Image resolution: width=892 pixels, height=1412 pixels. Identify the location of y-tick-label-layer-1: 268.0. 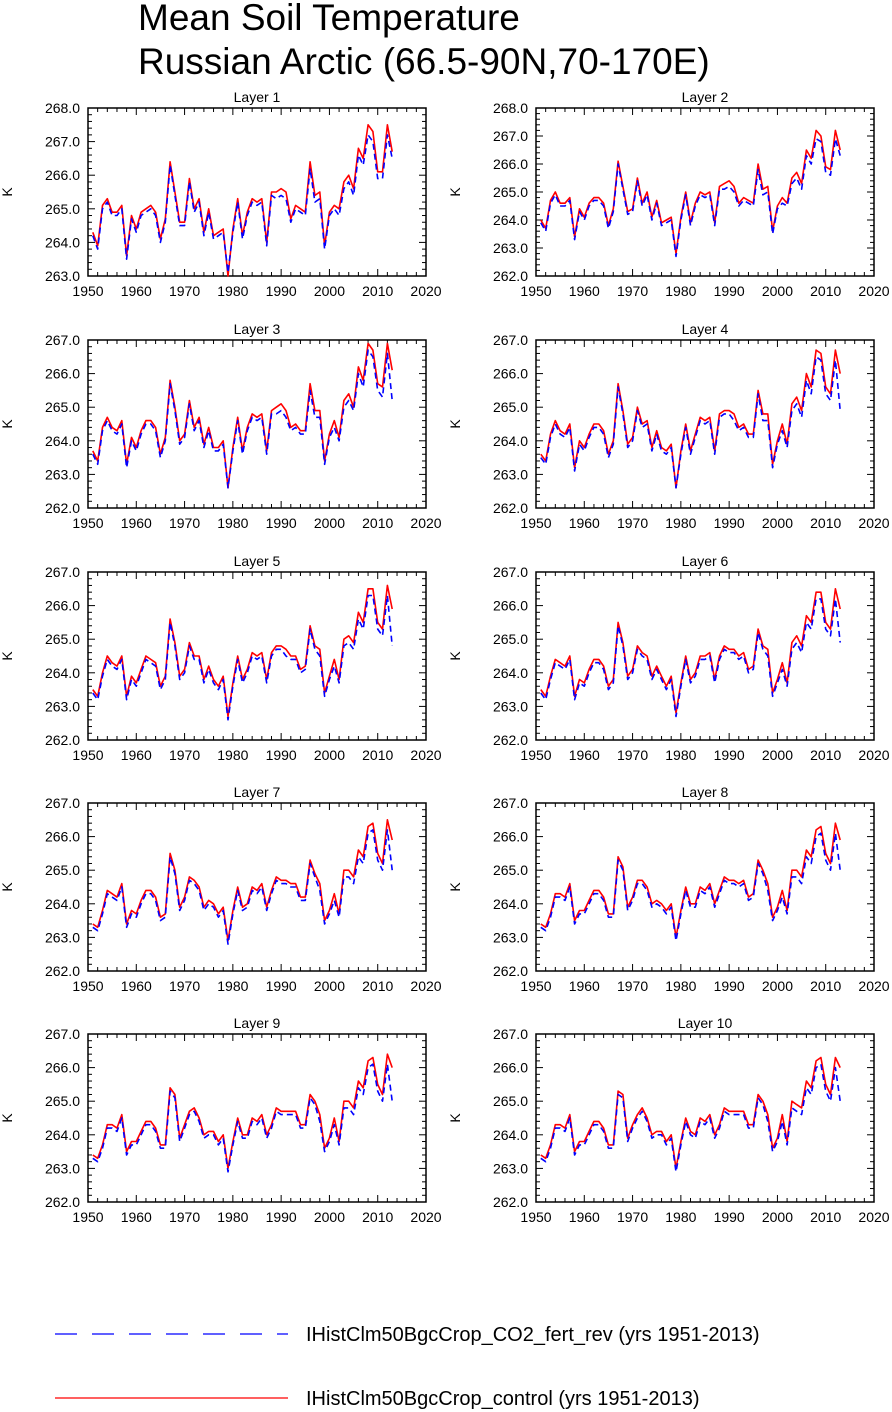
(62, 108).